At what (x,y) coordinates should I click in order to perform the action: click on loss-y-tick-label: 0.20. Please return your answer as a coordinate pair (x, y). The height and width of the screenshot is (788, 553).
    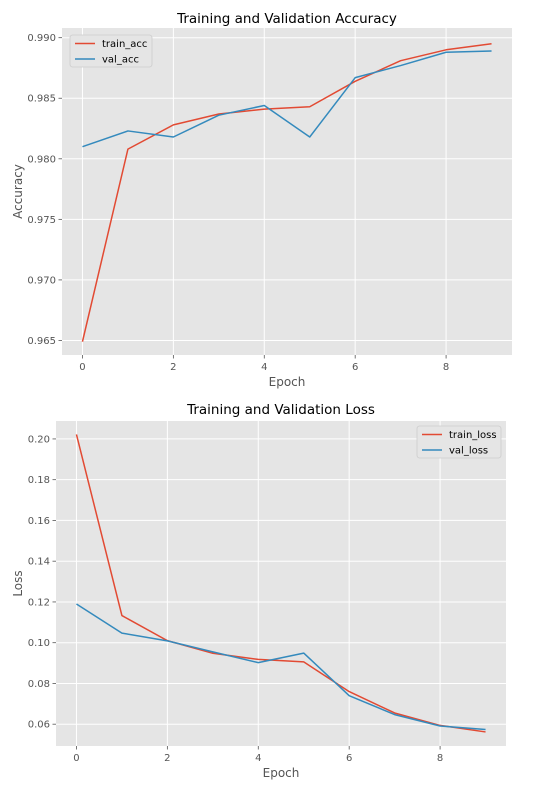
    Looking at the image, I should click on (39, 439).